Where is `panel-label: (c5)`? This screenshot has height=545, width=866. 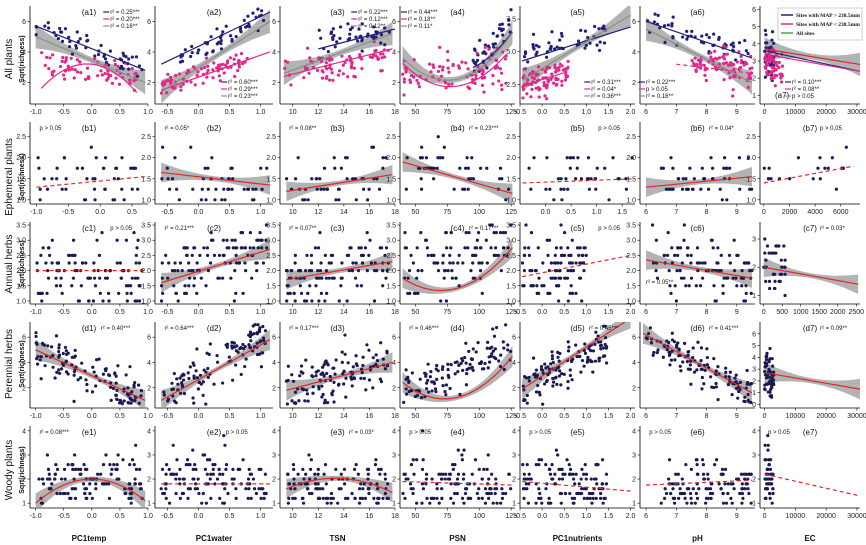
panel-label: (c5) is located at coordinates (578, 228).